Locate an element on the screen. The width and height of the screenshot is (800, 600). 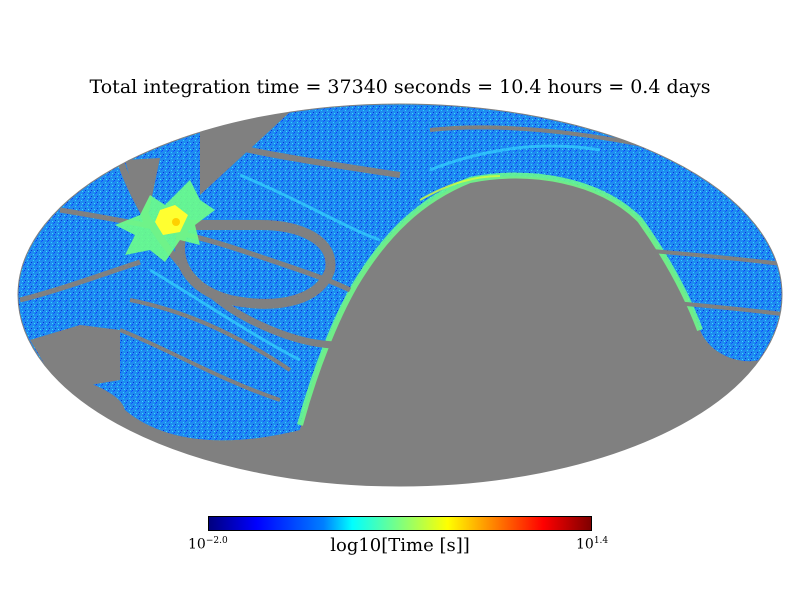
colorbar-label: log10[Time [s]] is located at coordinates (400, 545).